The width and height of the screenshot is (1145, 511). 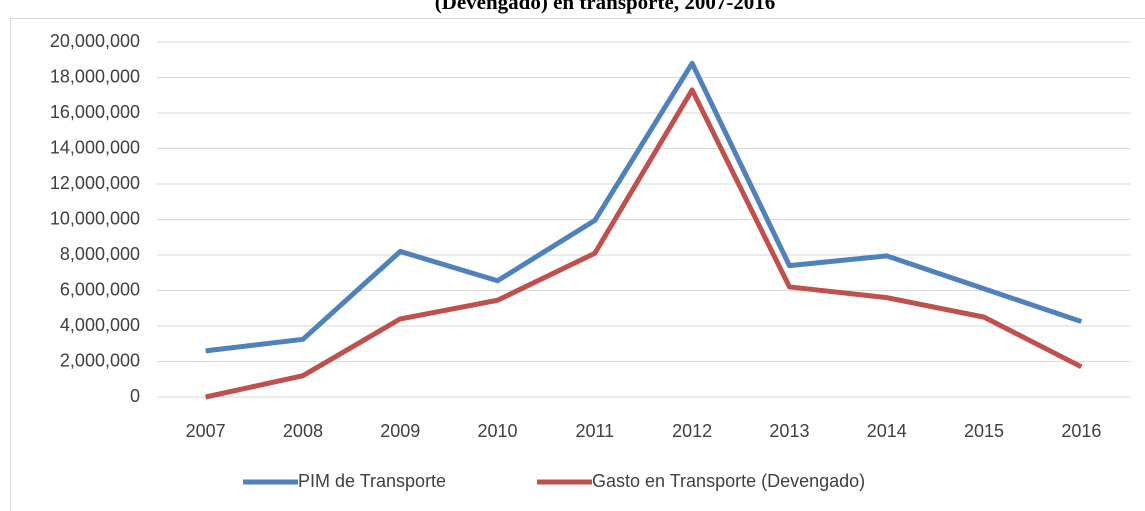 What do you see at coordinates (206, 431) in the screenshot?
I see `x-tick-label: 2007` at bounding box center [206, 431].